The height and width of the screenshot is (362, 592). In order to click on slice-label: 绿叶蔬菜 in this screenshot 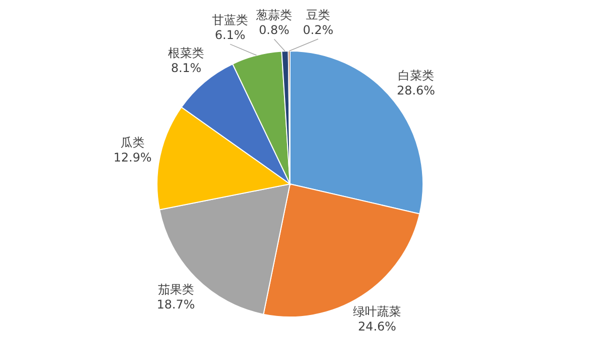, I will do `click(377, 311)`.